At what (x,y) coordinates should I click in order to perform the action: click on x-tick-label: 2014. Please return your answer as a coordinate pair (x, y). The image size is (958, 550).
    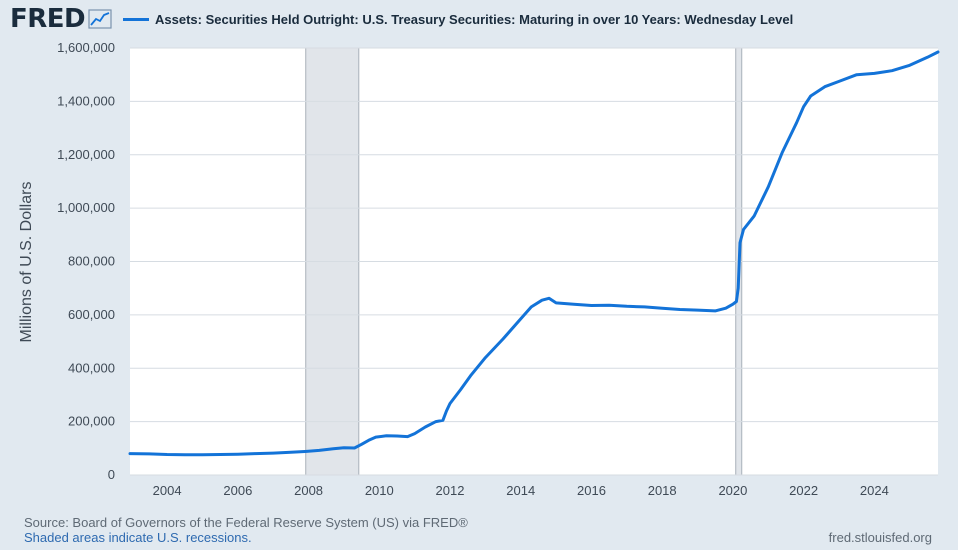
    Looking at the image, I should click on (520, 490).